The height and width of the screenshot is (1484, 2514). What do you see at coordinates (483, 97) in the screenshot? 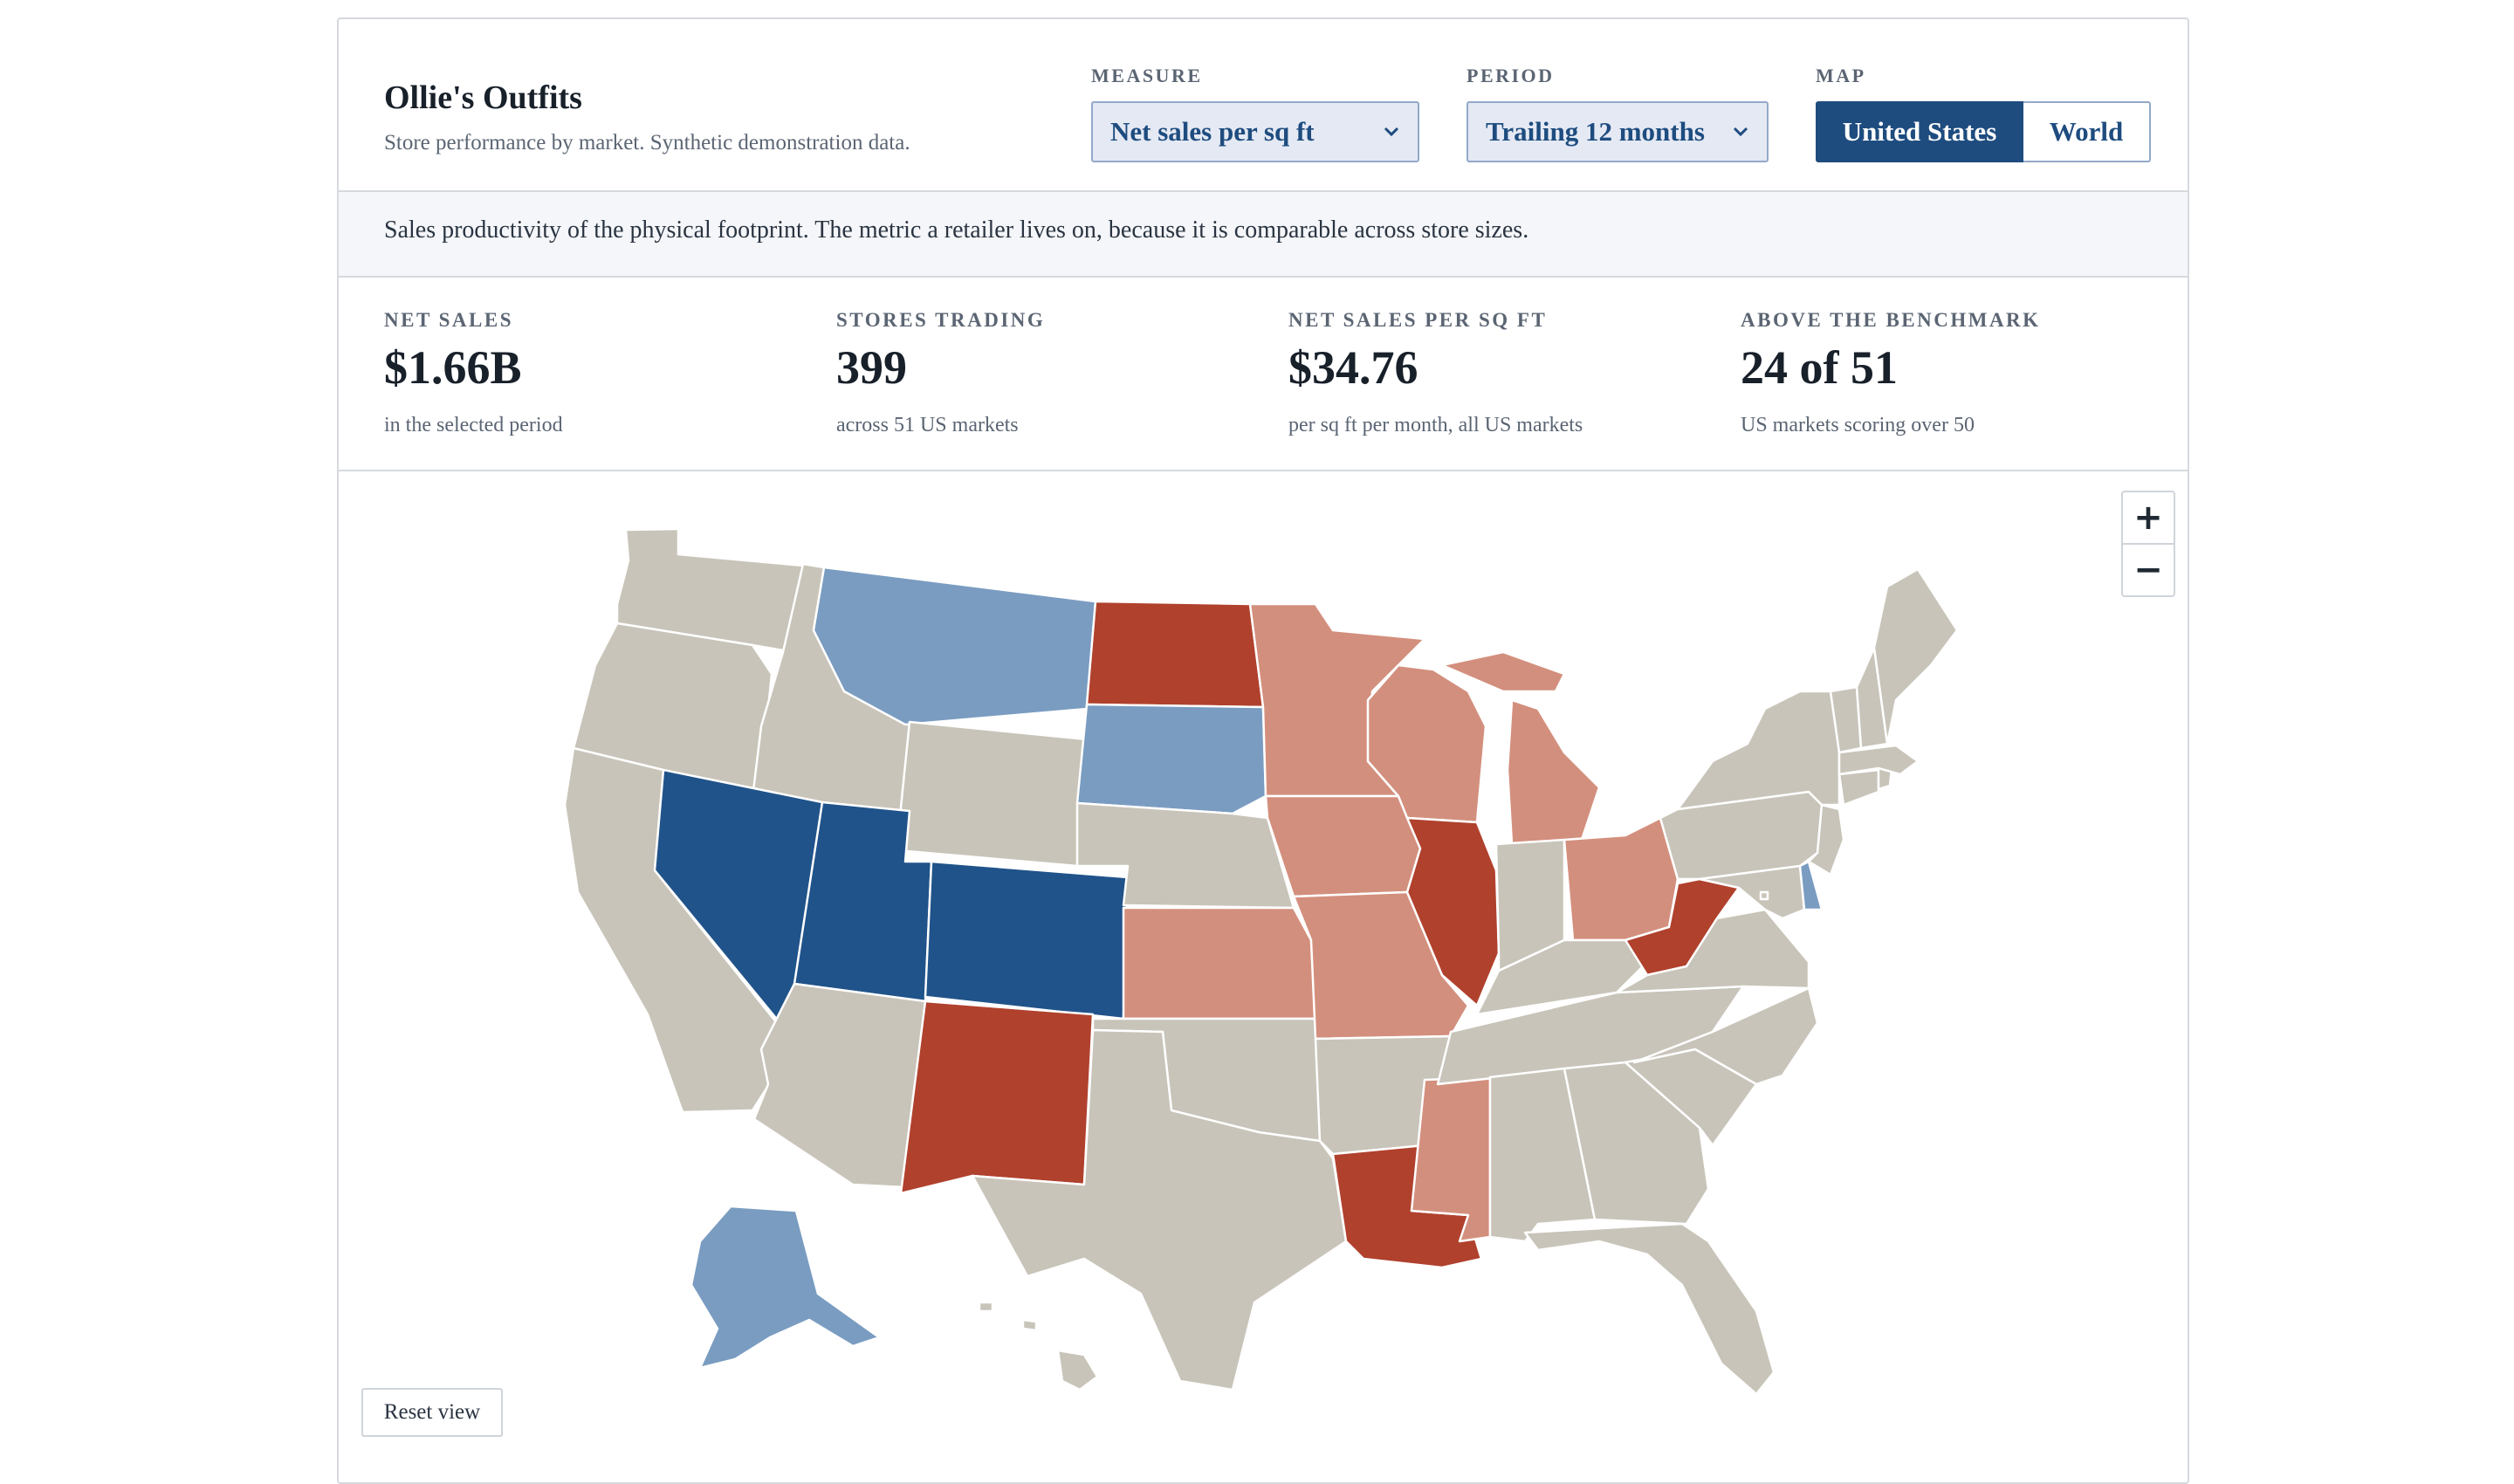
I see `page-title: Ollie's Outfits` at bounding box center [483, 97].